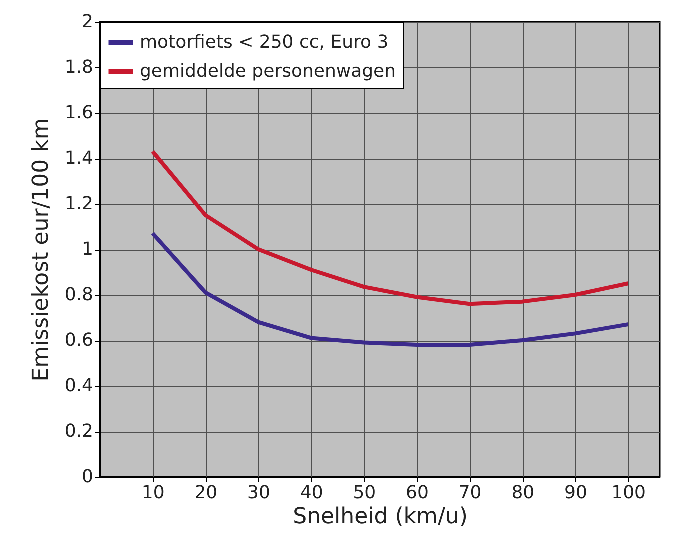 The height and width of the screenshot is (547, 682). Describe the element at coordinates (41, 250) in the screenshot. I see `y-axis-title: Emissiekost eur/100 km` at that location.